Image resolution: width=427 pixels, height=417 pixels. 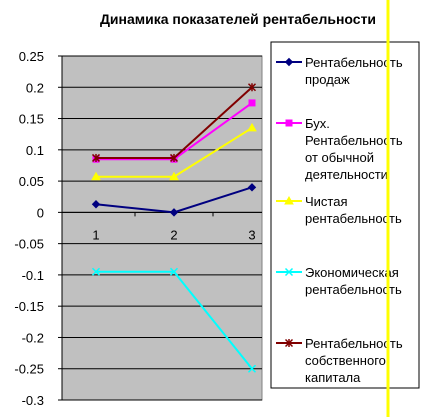 I want to click on legend-label: Бух., so click(x=317, y=123).